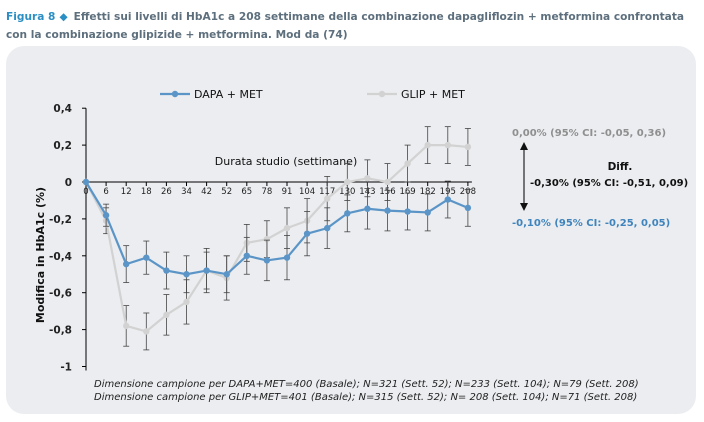 This screenshot has height=422, width=704. Describe the element at coordinates (382, 94) in the screenshot. I see `legend-glip-marker` at that location.